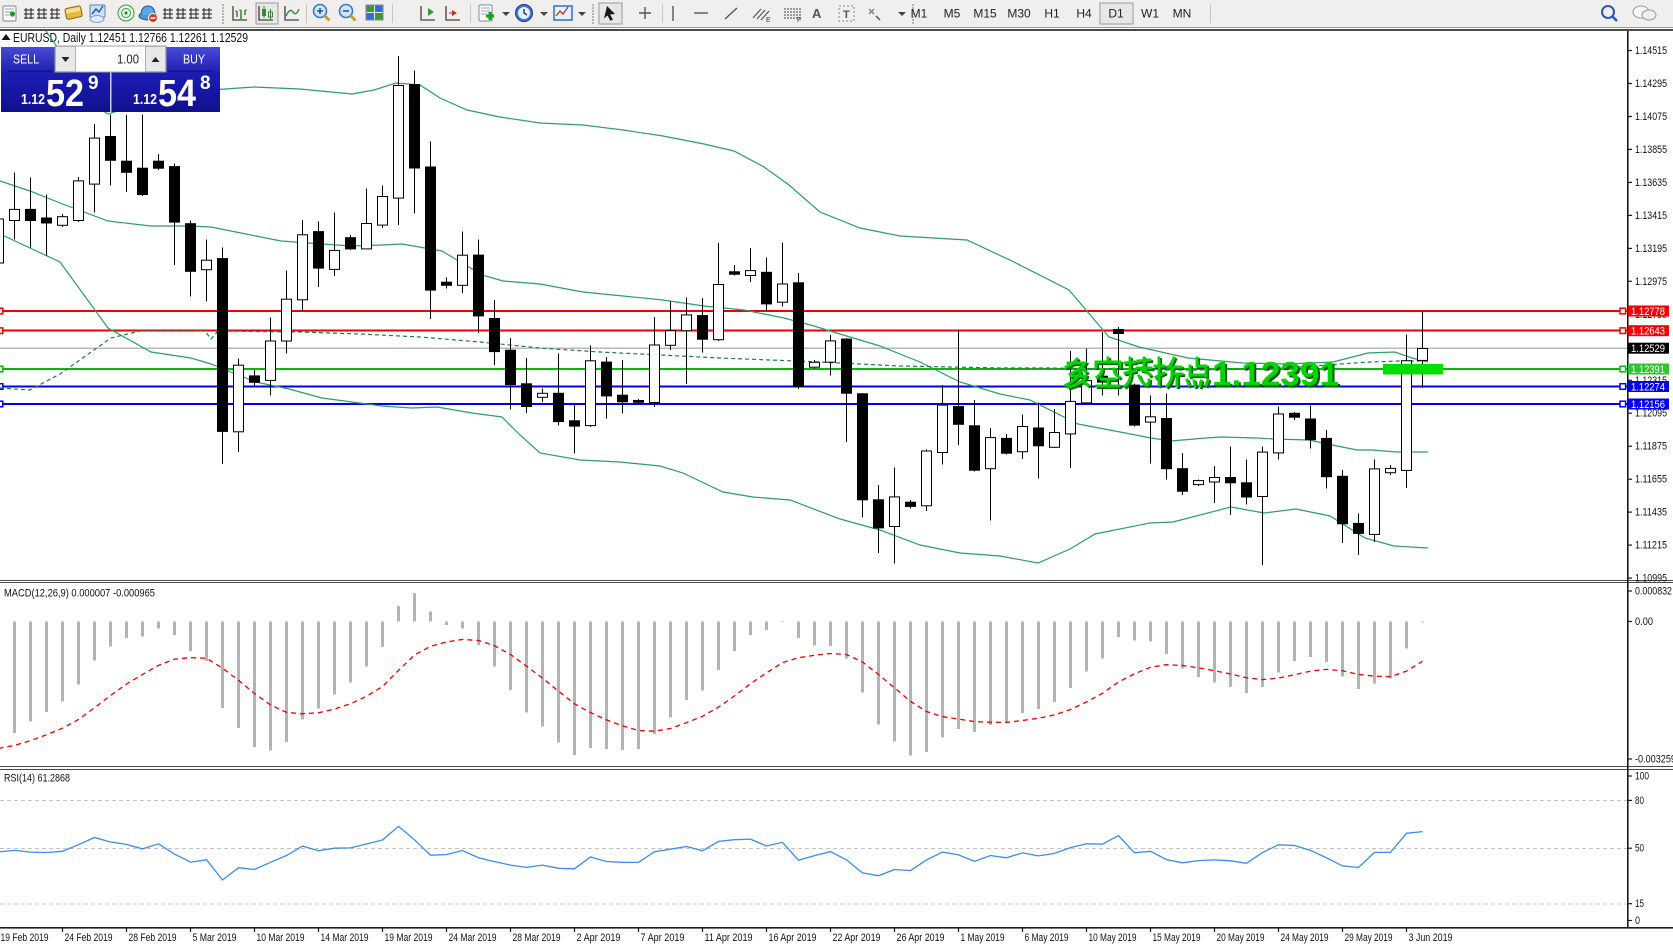 This screenshot has height=946, width=1673. I want to click on svg-text: W1, so click(1150, 14).